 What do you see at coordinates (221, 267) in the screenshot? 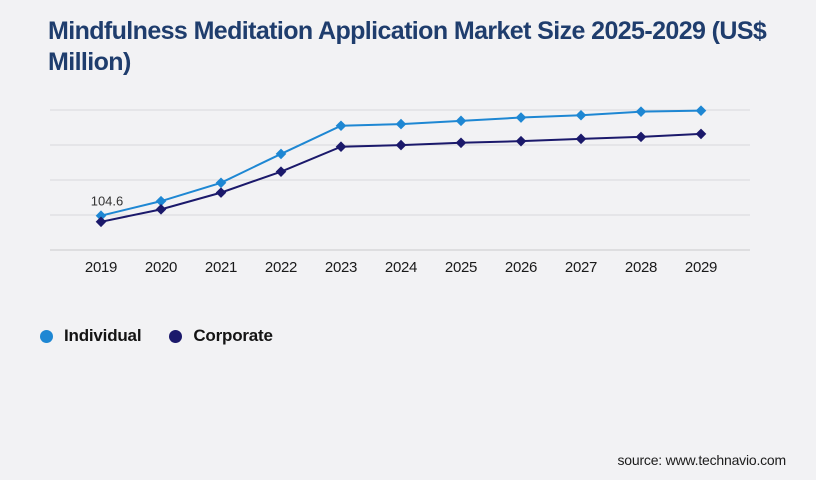
I see `x-tick-label: 2021` at bounding box center [221, 267].